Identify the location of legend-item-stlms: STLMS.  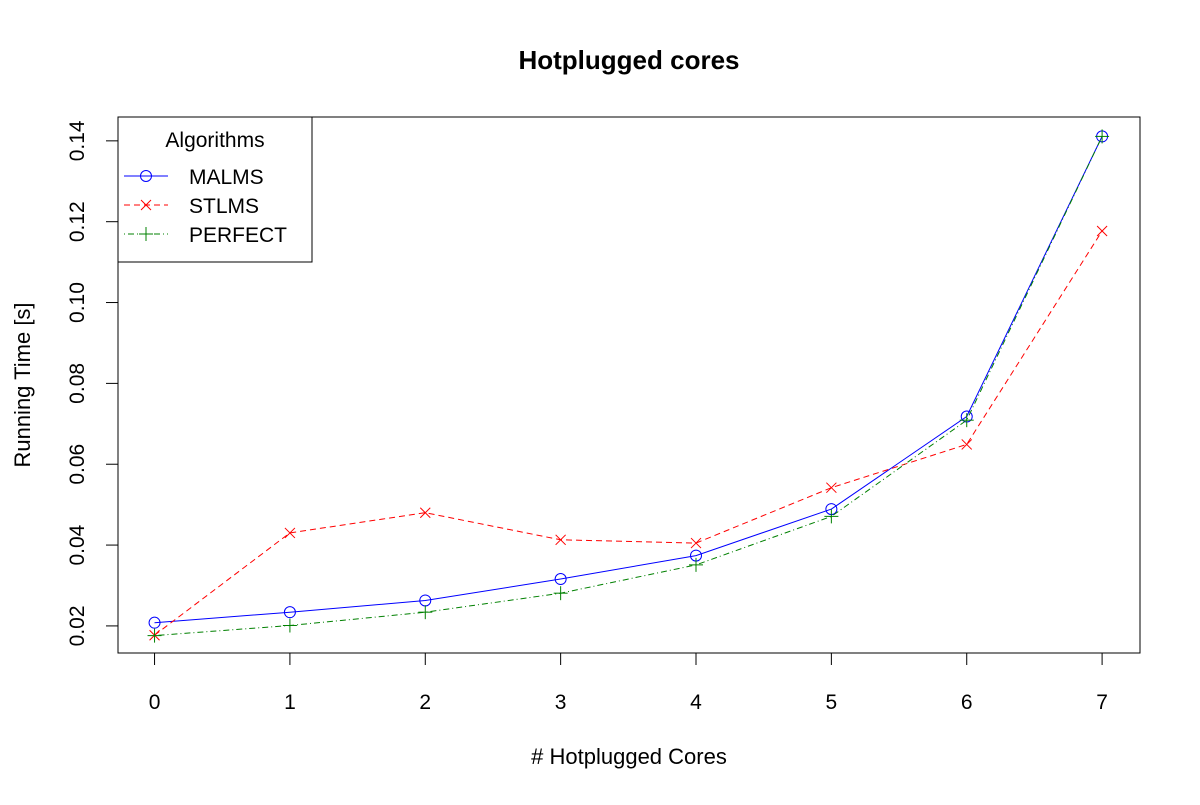
(191, 206).